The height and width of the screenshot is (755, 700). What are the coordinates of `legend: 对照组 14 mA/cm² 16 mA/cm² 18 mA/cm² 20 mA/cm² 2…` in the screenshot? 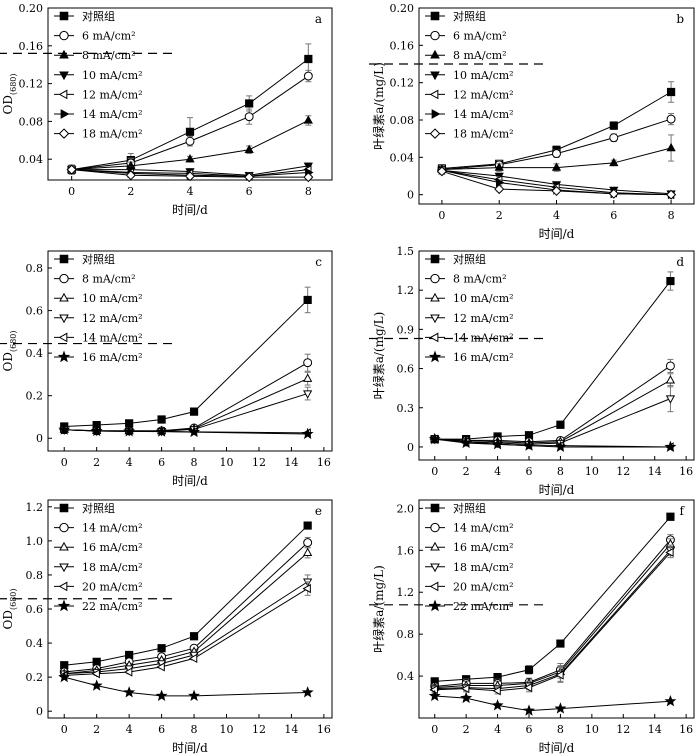 It's located at (469, 557).